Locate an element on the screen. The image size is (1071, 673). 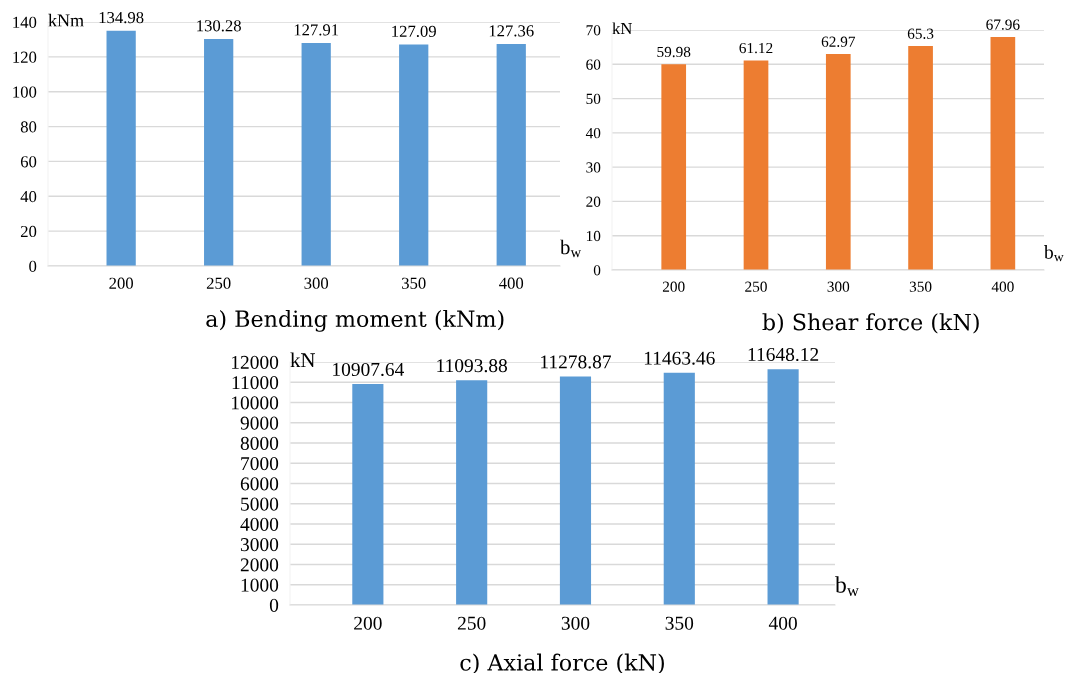
data-label: 11093.88 is located at coordinates (472, 366).